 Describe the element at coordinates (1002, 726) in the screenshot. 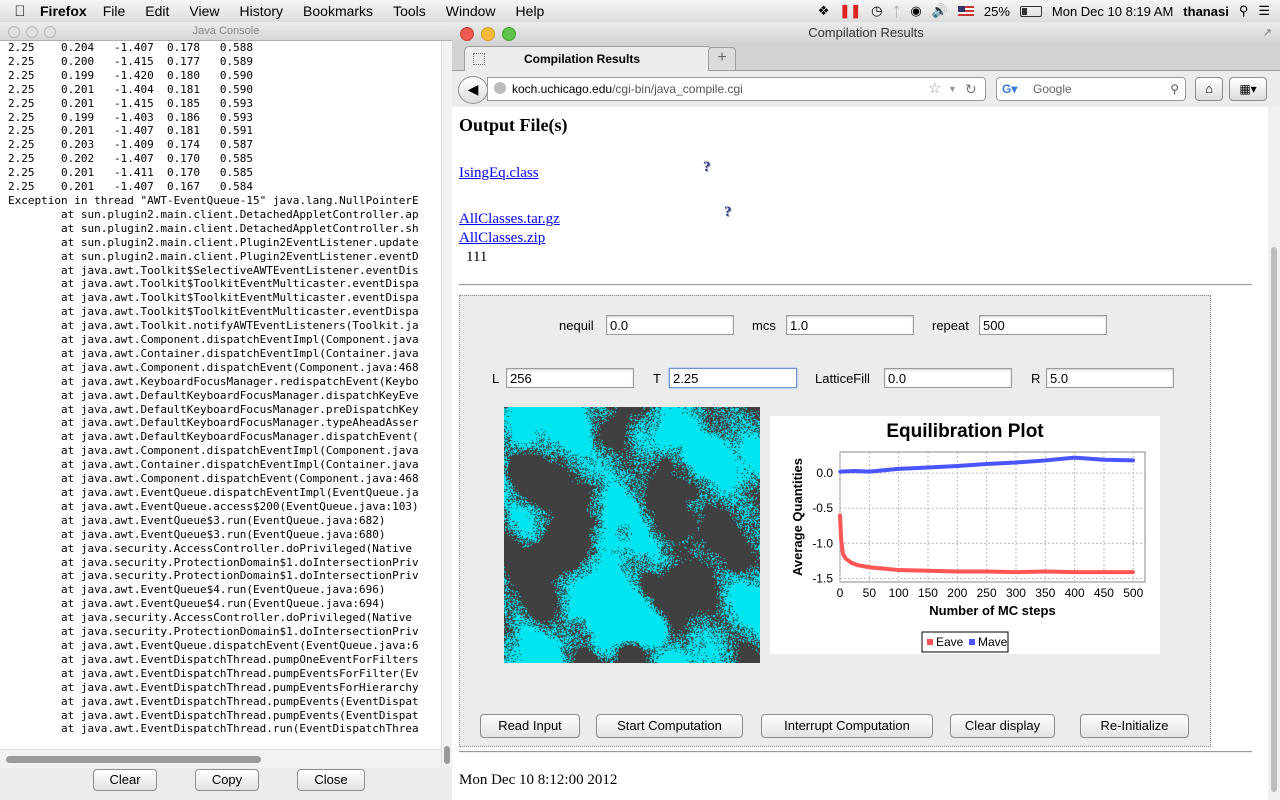

I see `clear-display-button: Clear display` at that location.